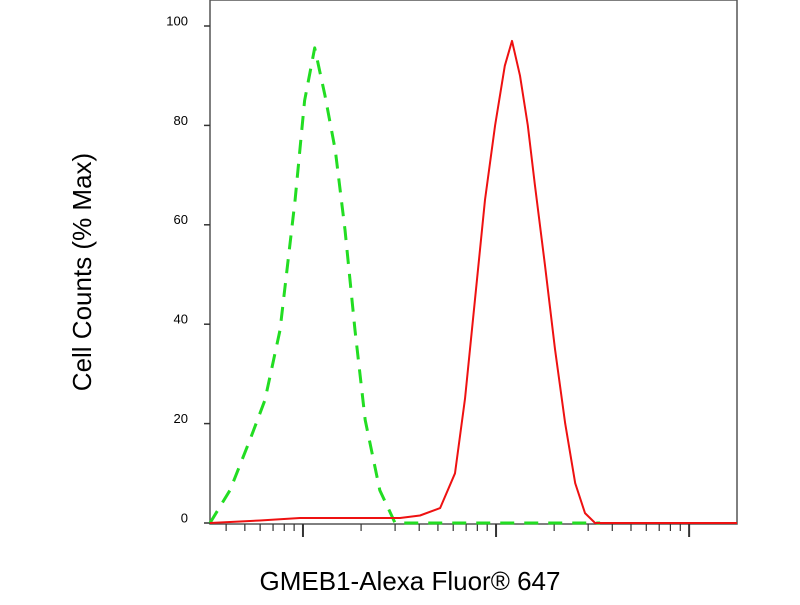  Describe the element at coordinates (184, 517) in the screenshot. I see `y-tick-label: 0` at that location.